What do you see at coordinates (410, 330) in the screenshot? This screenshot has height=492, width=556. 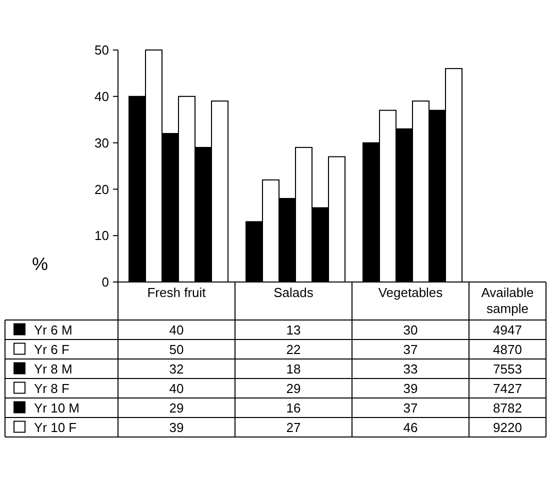 I see `data-label: 30` at bounding box center [410, 330].